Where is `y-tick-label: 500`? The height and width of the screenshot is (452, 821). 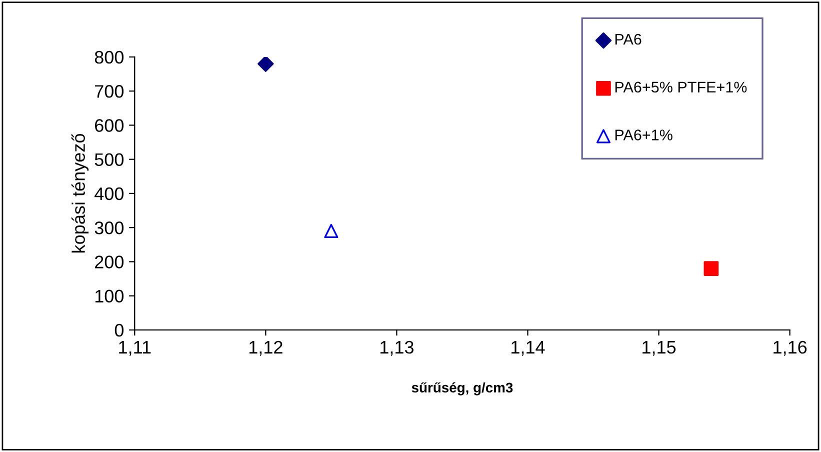
y-tick-label: 500 is located at coordinates (109, 159).